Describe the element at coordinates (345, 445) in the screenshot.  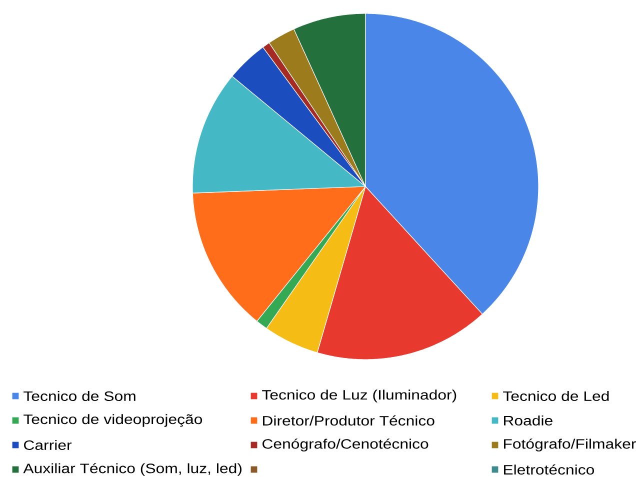
I see `legend-label: Cenógrafo/Cenotécnico` at that location.